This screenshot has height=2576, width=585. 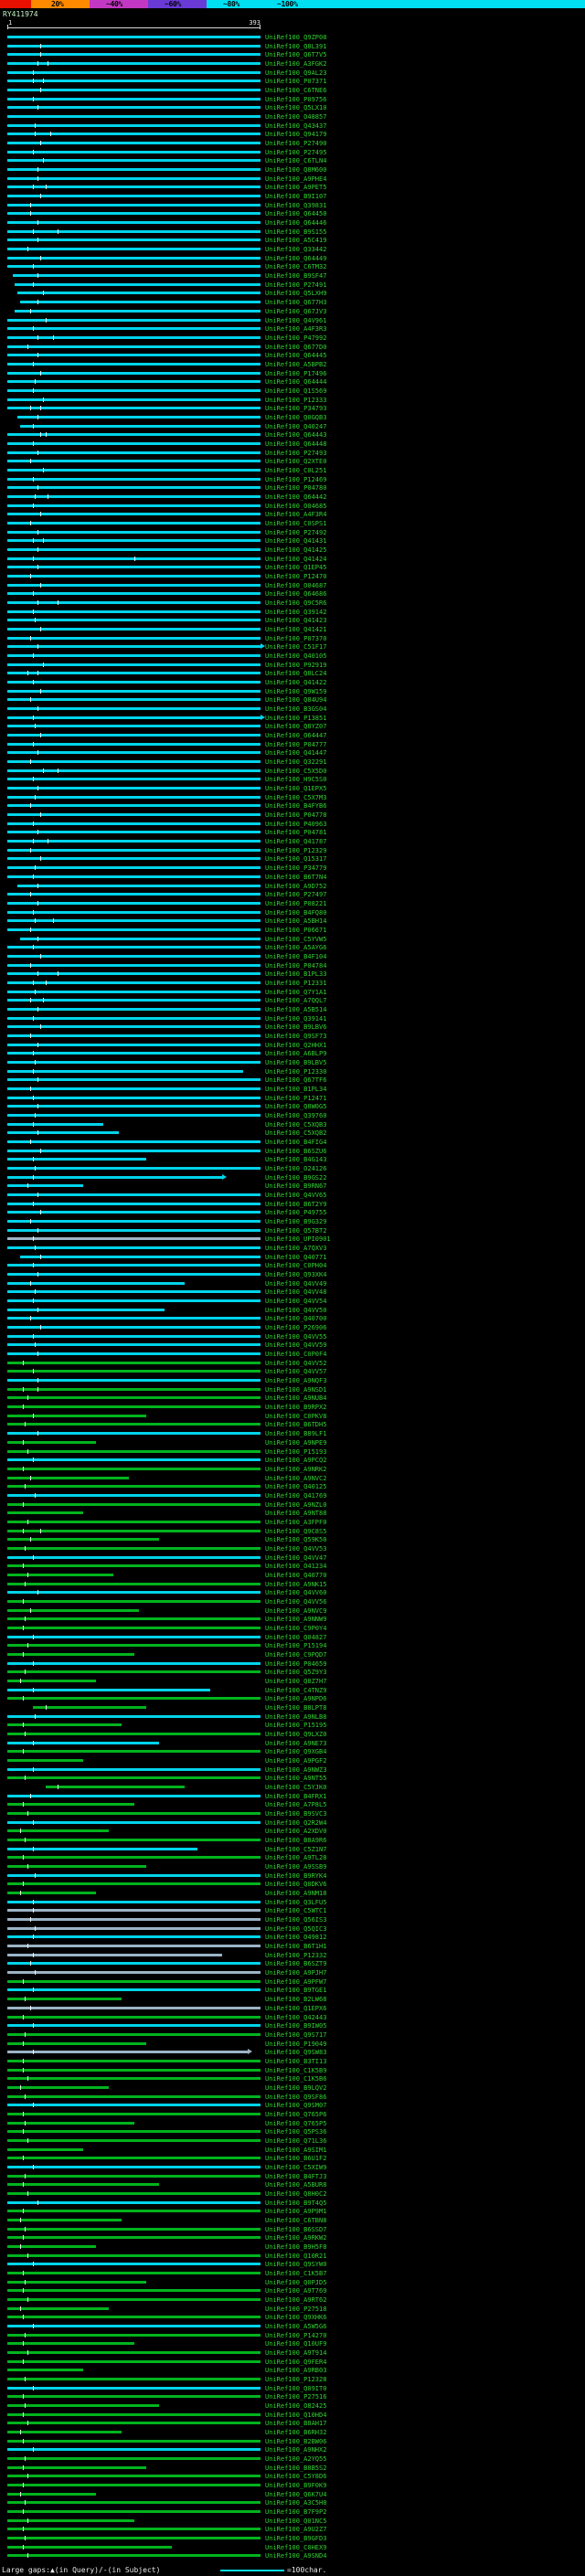 What do you see at coordinates (293, 1823) in the screenshot?
I see `alignment-row: UniRef100_Q2R2W4` at bounding box center [293, 1823].